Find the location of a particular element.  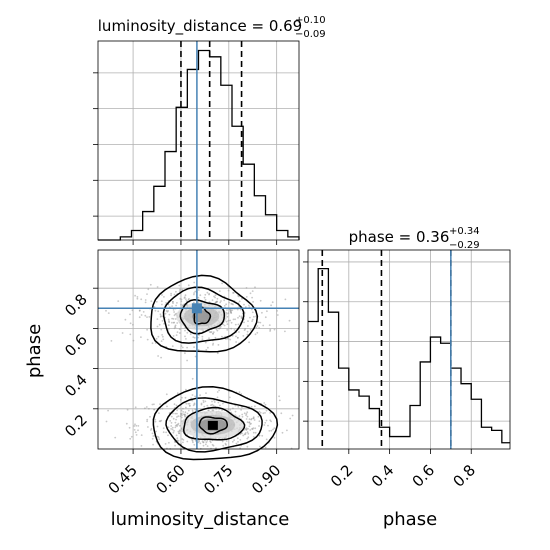

x-axis-label-phase: phase is located at coordinates (410, 519).